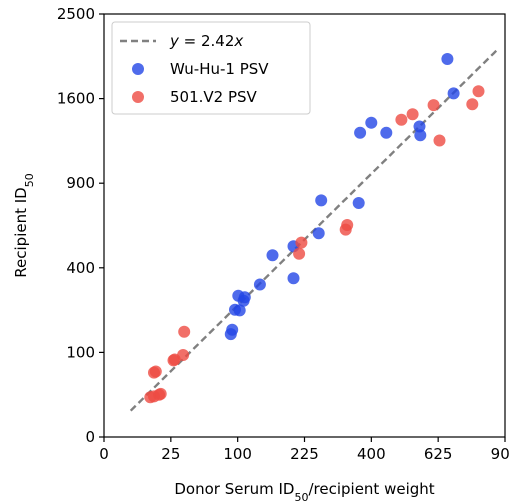  I want to click on legend-box, so click(211, 68).